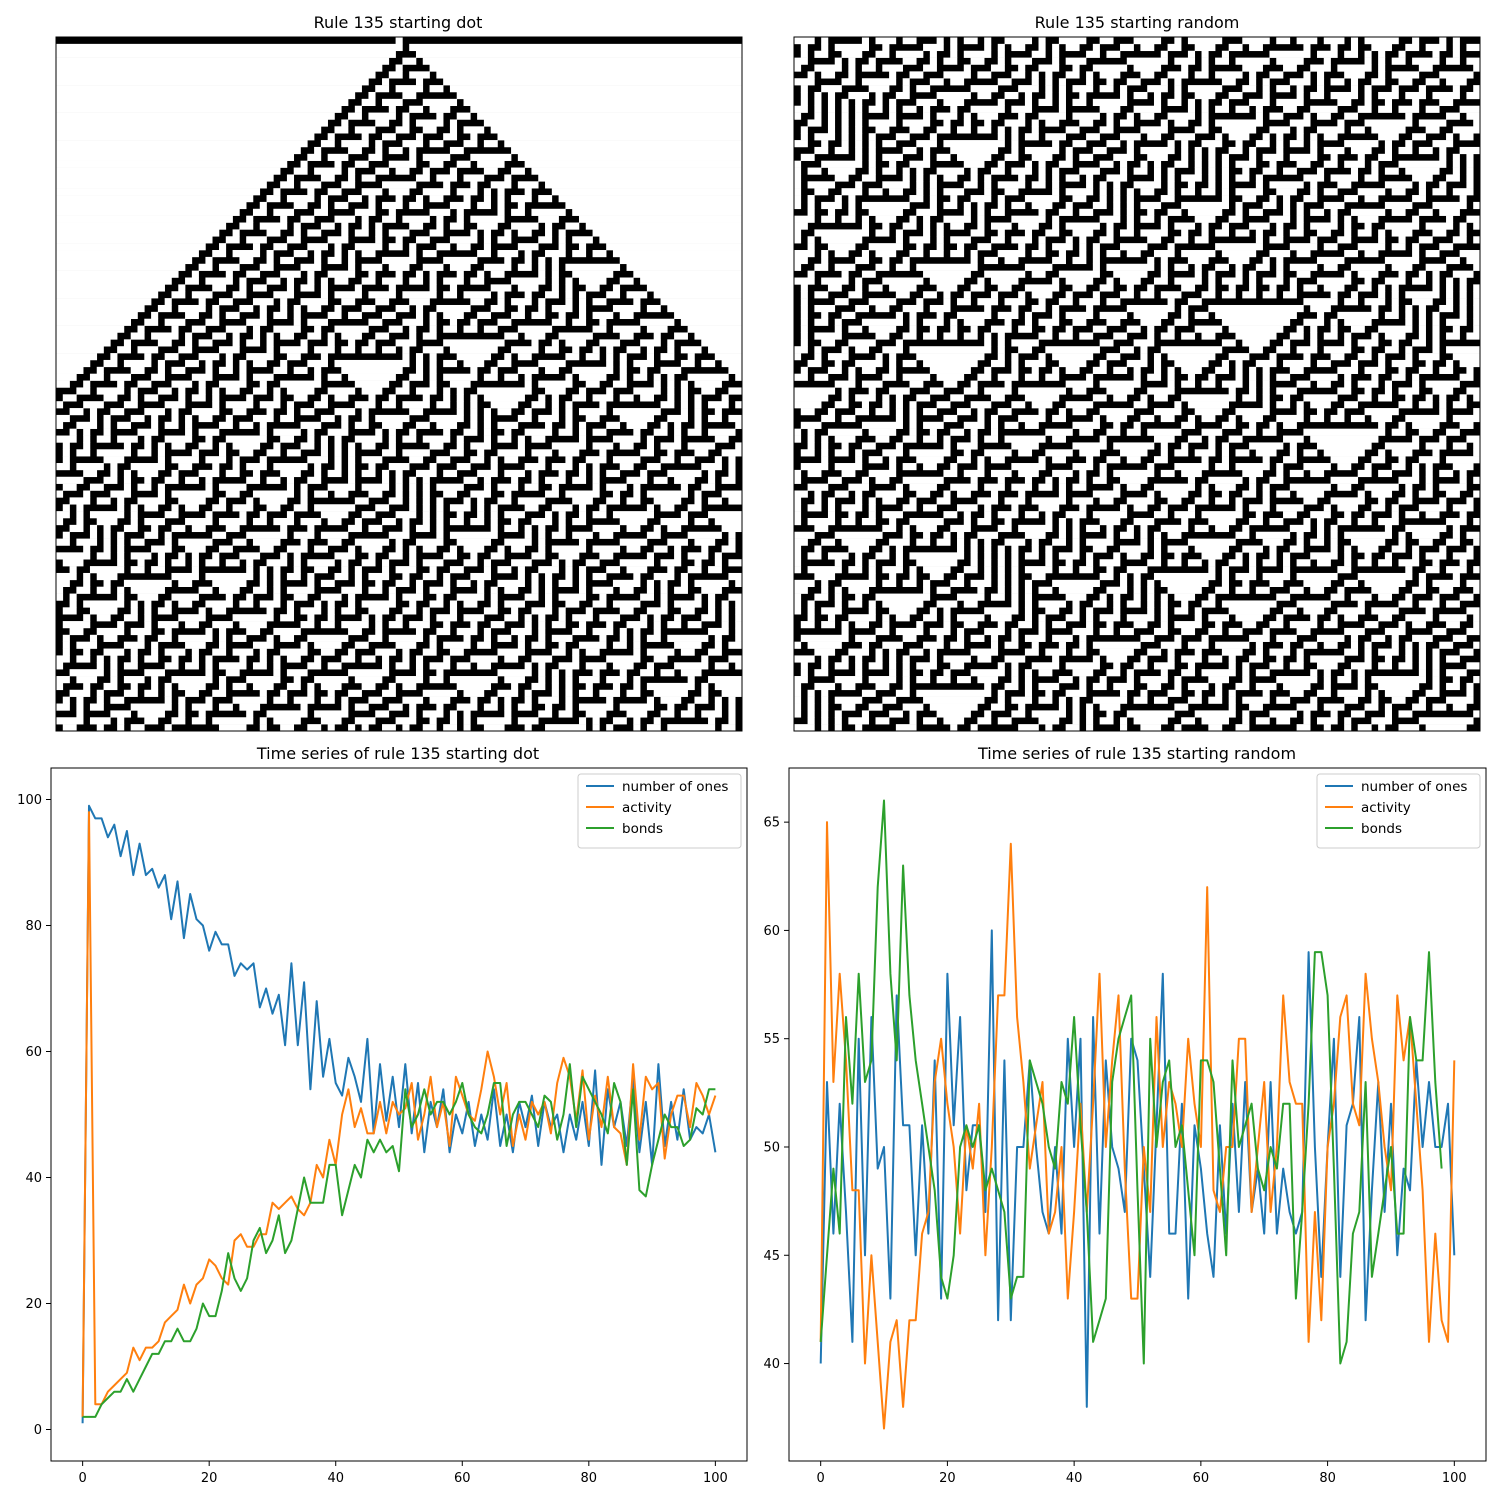  Describe the element at coordinates (335, 1478) in the screenshot. I see `x-tick-label: 40` at that location.